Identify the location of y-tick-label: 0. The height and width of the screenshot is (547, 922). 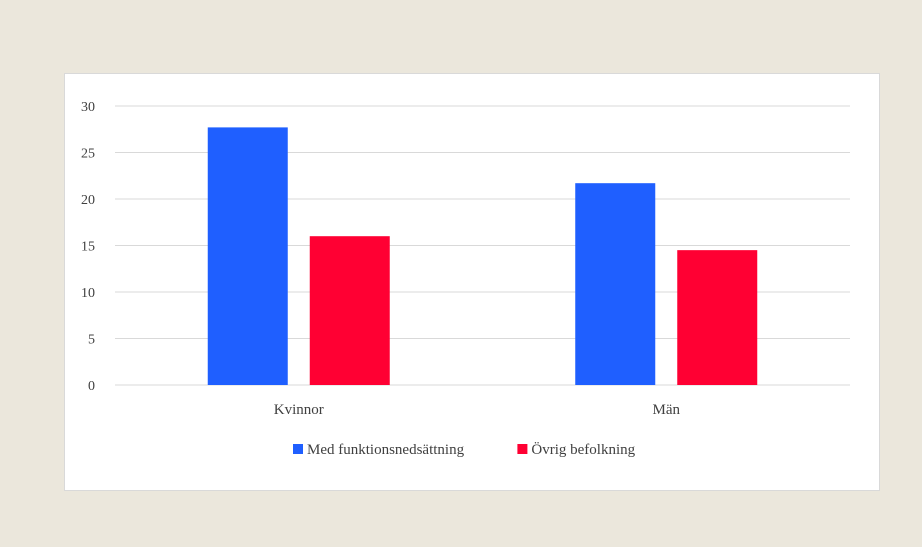
(91, 386).